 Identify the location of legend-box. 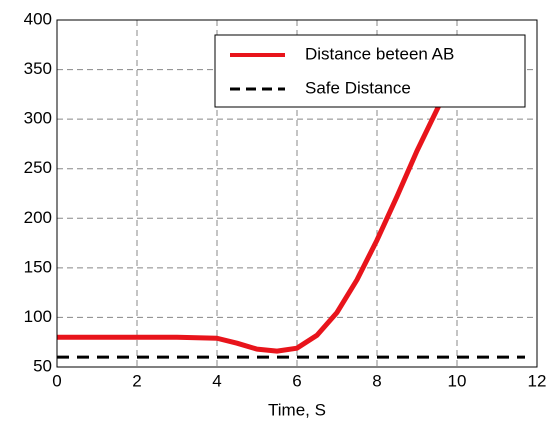
(370, 71).